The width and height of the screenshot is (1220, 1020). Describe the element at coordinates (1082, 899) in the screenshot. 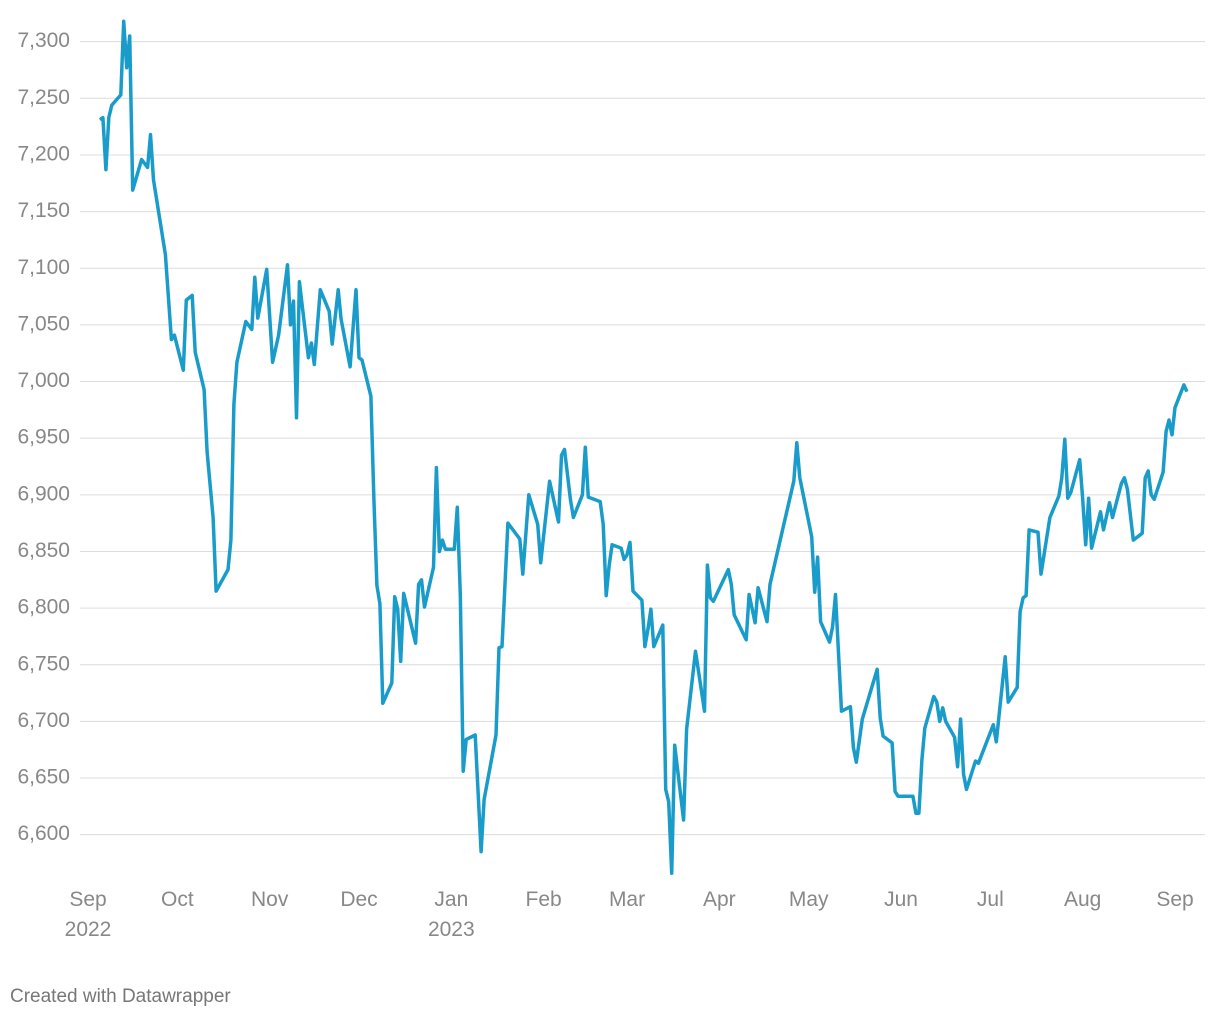

I see `x-tick-label: Aug` at that location.